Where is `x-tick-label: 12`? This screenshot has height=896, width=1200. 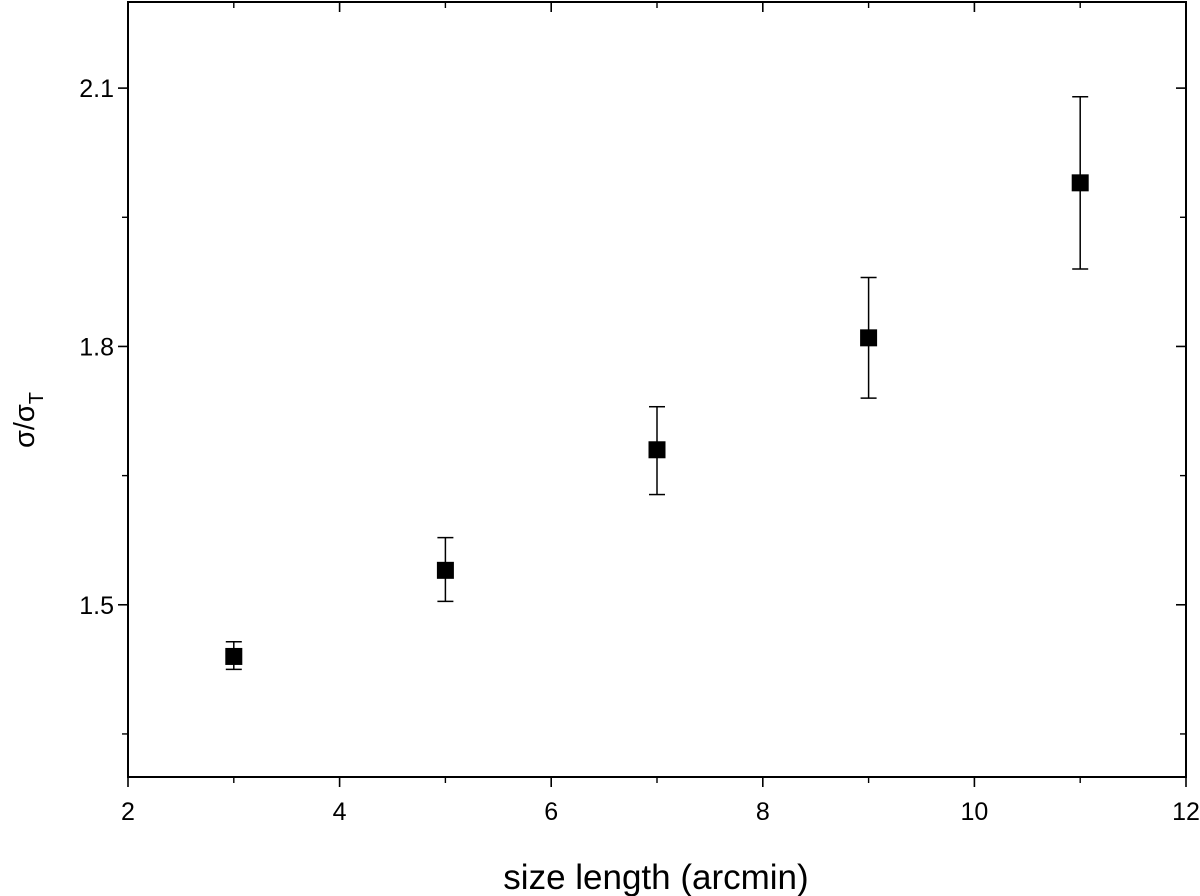 x-tick-label: 12 is located at coordinates (1186, 812).